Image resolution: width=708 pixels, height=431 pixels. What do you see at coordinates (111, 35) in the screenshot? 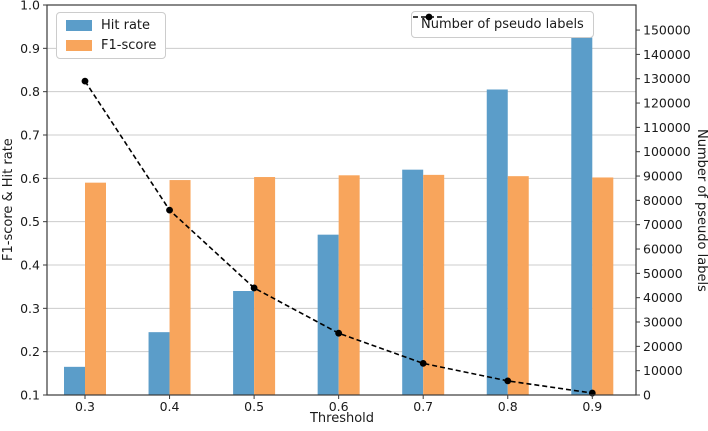
I see `legend-bars: Hit rate F1-score` at bounding box center [111, 35].